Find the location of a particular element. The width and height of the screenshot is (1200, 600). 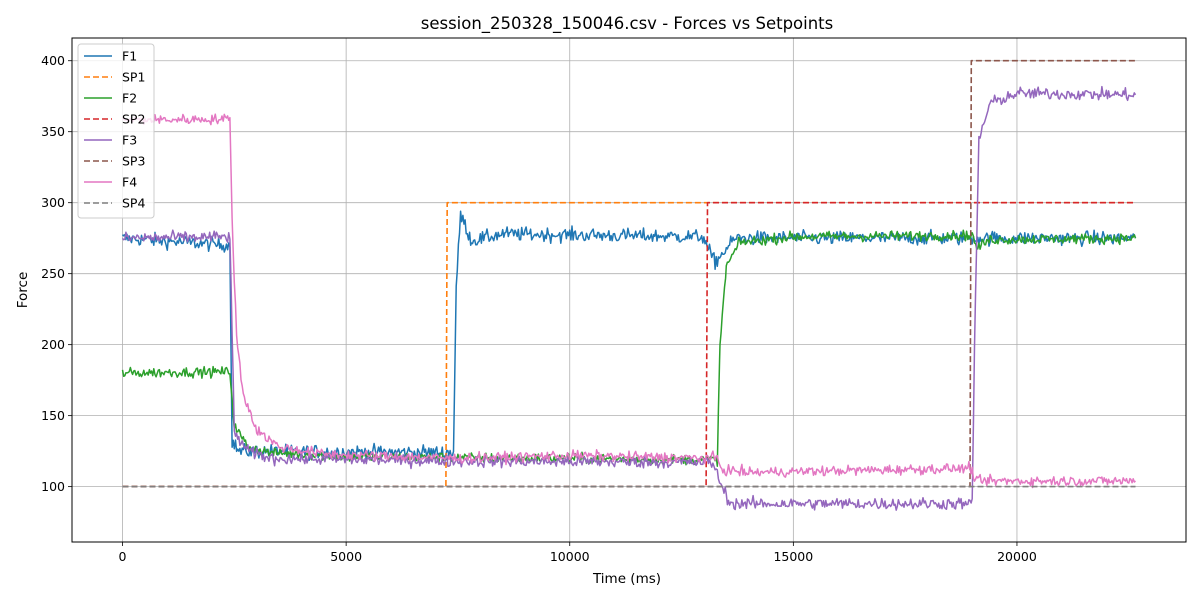

legend-box is located at coordinates (116, 131).